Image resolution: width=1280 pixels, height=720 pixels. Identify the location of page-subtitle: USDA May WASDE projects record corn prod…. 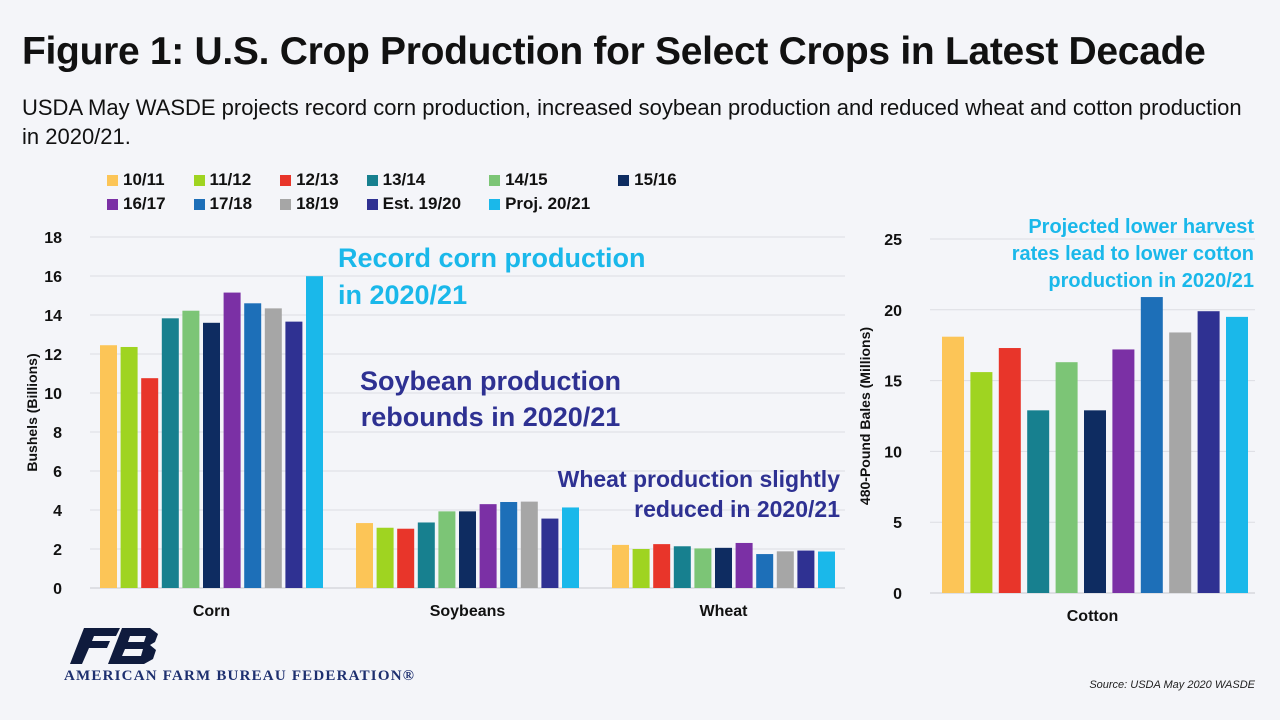
(632, 122).